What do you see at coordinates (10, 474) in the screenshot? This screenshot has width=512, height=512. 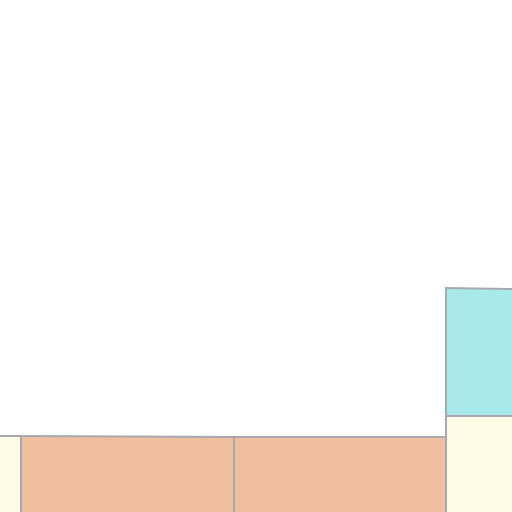 I see `region-cream-left` at bounding box center [10, 474].